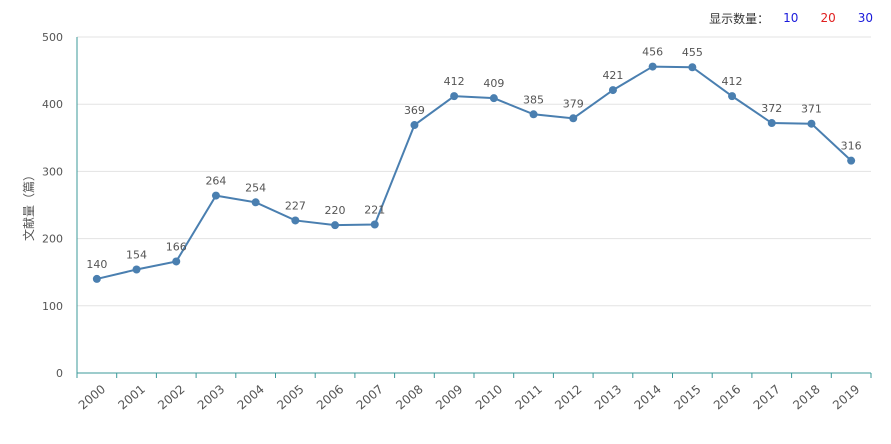  What do you see at coordinates (573, 103) in the screenshot?
I see `data-label: 379` at bounding box center [573, 103].